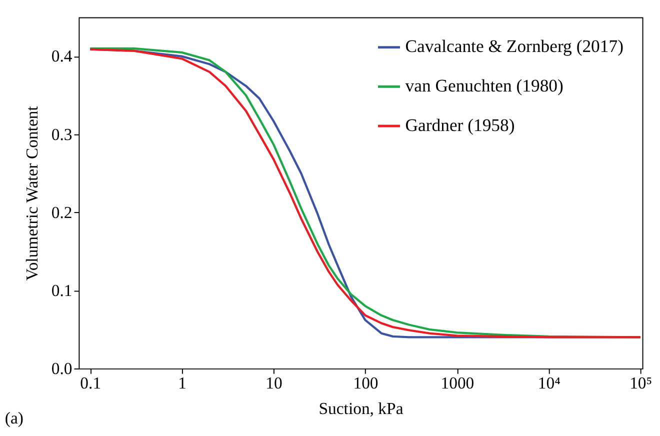 Image resolution: width=660 pixels, height=436 pixels. What do you see at coordinates (365, 383) in the screenshot?
I see `x-tick-label: 100` at bounding box center [365, 383].